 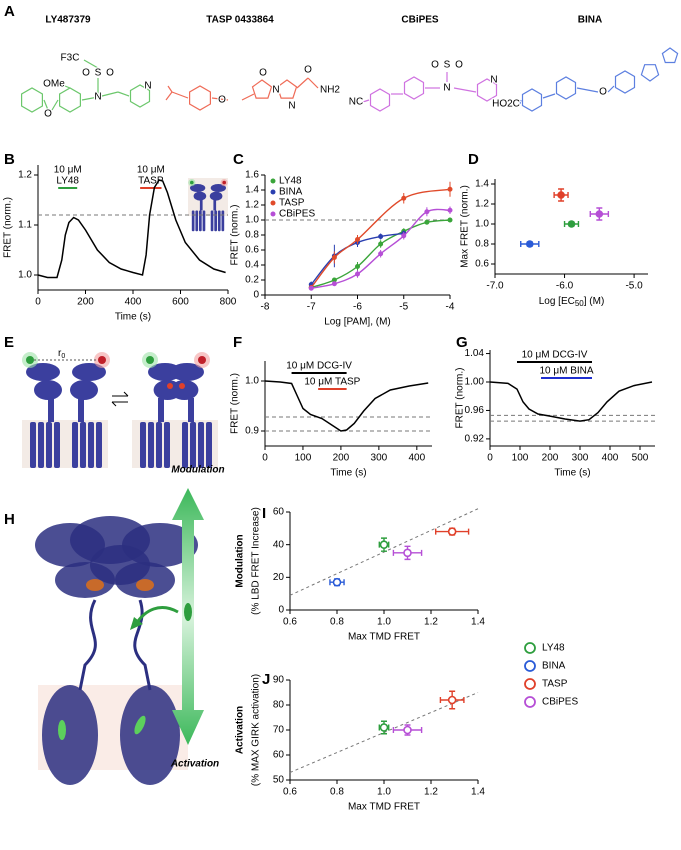 What do you see at coordinates (279, 780) in the screenshot?
I see `y-tick-label: 50` at bounding box center [279, 780].